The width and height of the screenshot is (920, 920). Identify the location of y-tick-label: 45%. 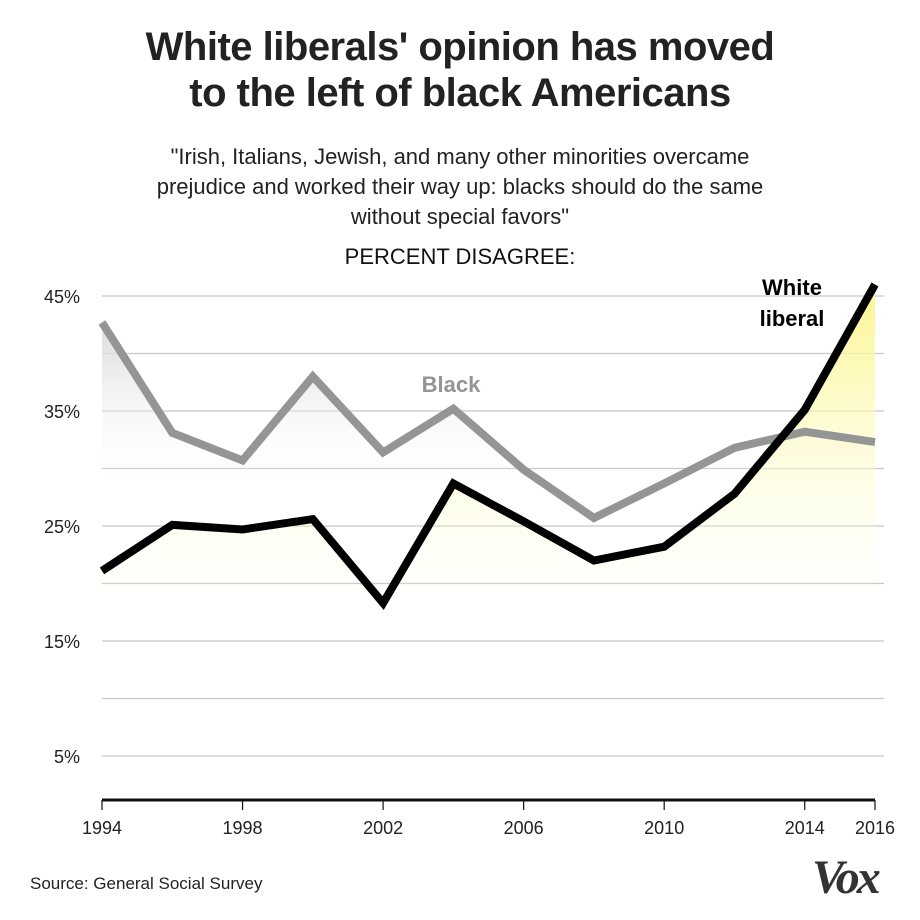
(62, 297).